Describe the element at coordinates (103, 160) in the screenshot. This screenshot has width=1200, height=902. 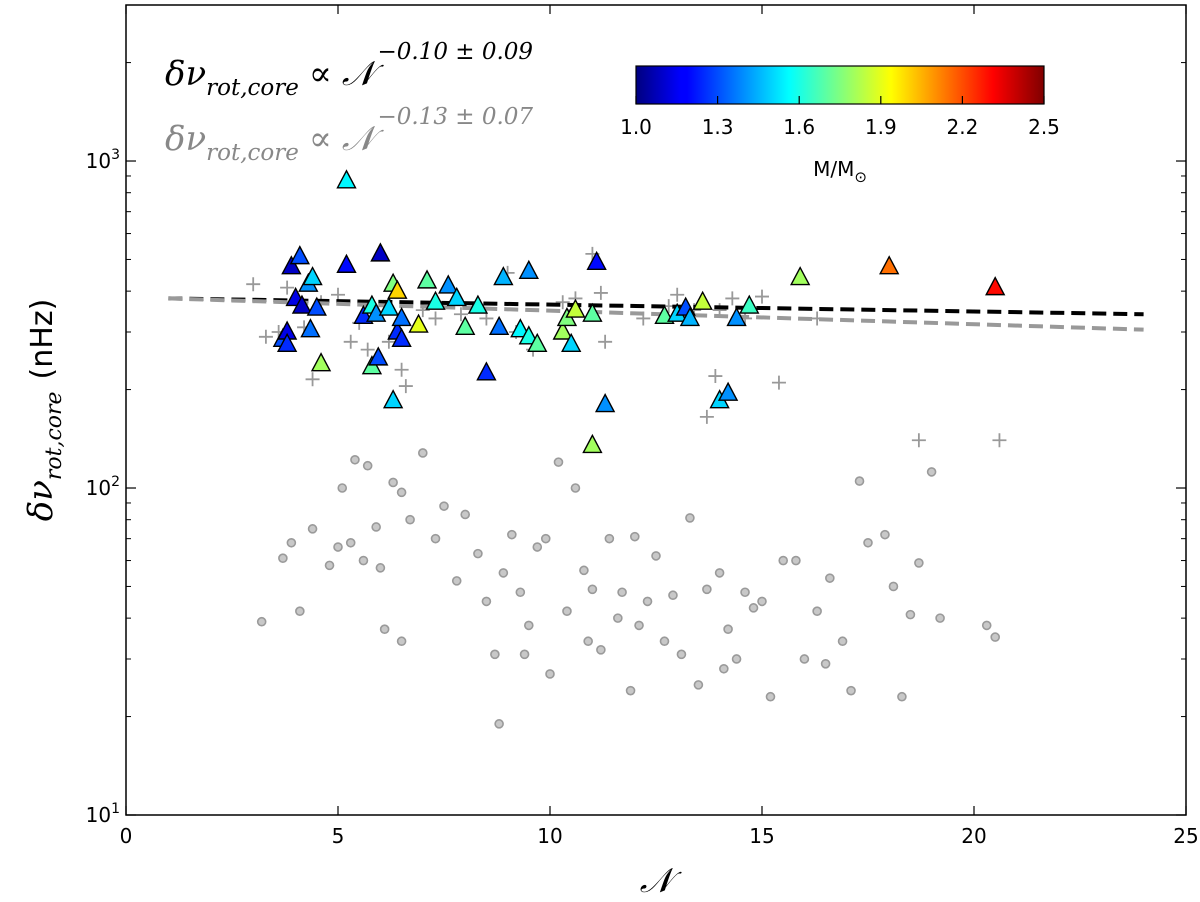
I see `y-tick-label: 10³` at that location.